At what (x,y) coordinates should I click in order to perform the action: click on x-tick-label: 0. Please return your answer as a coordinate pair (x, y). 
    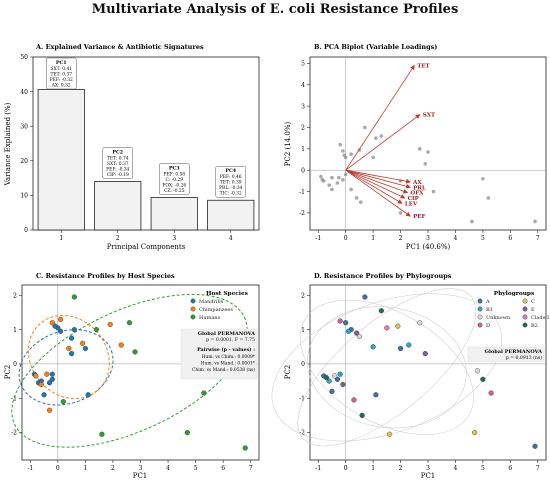
    Looking at the image, I should click on (346, 238).